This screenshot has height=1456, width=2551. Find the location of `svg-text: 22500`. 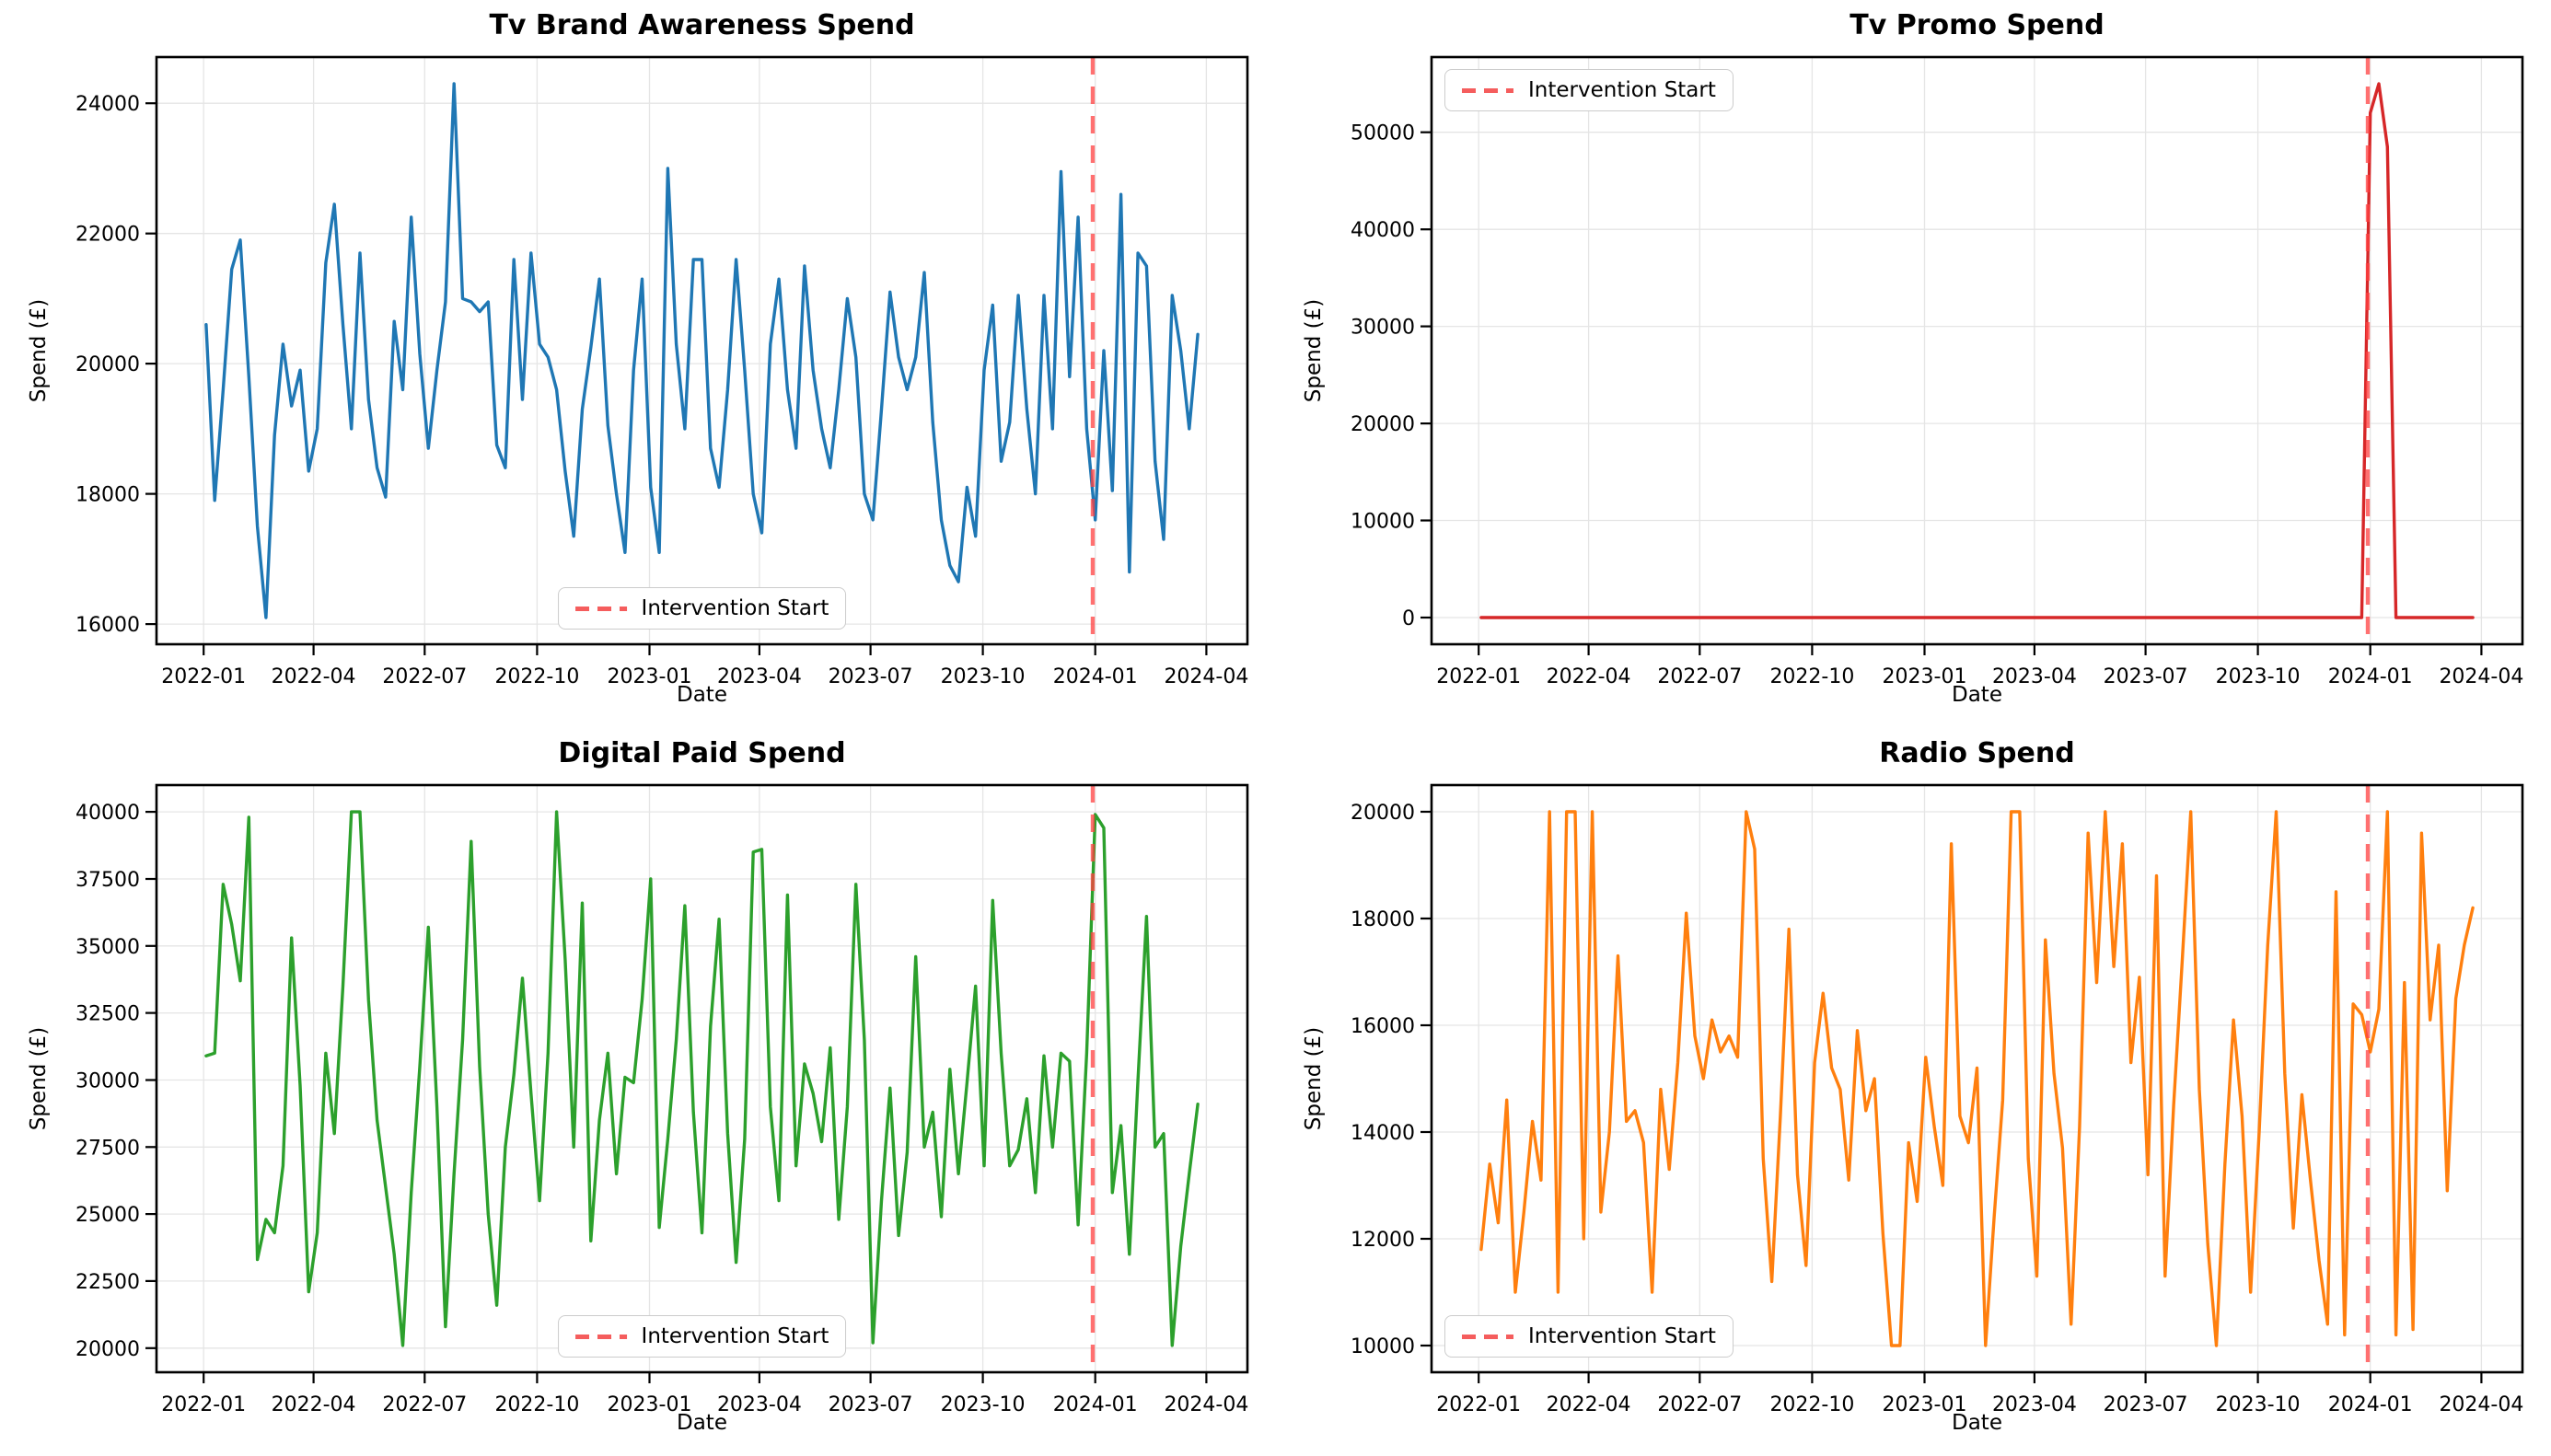

svg-text: 22500 is located at coordinates (107, 1282).